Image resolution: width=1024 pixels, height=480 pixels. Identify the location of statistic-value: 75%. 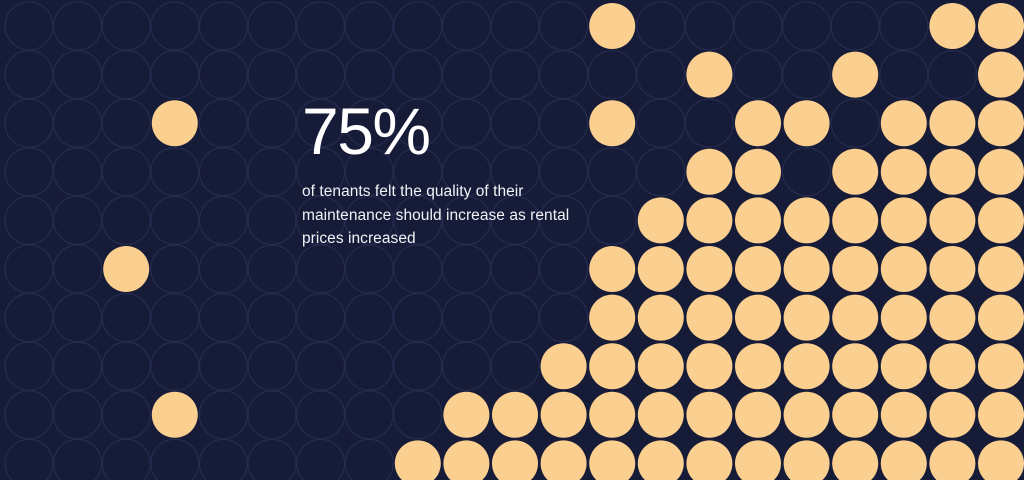
(366, 131).